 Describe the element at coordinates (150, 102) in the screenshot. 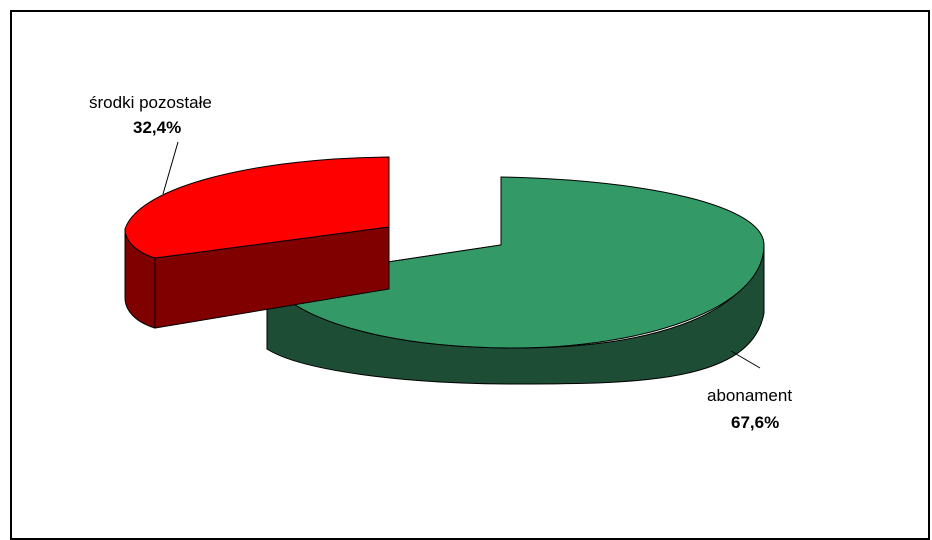

I see `label-srodki-name: środki pozostałe` at that location.